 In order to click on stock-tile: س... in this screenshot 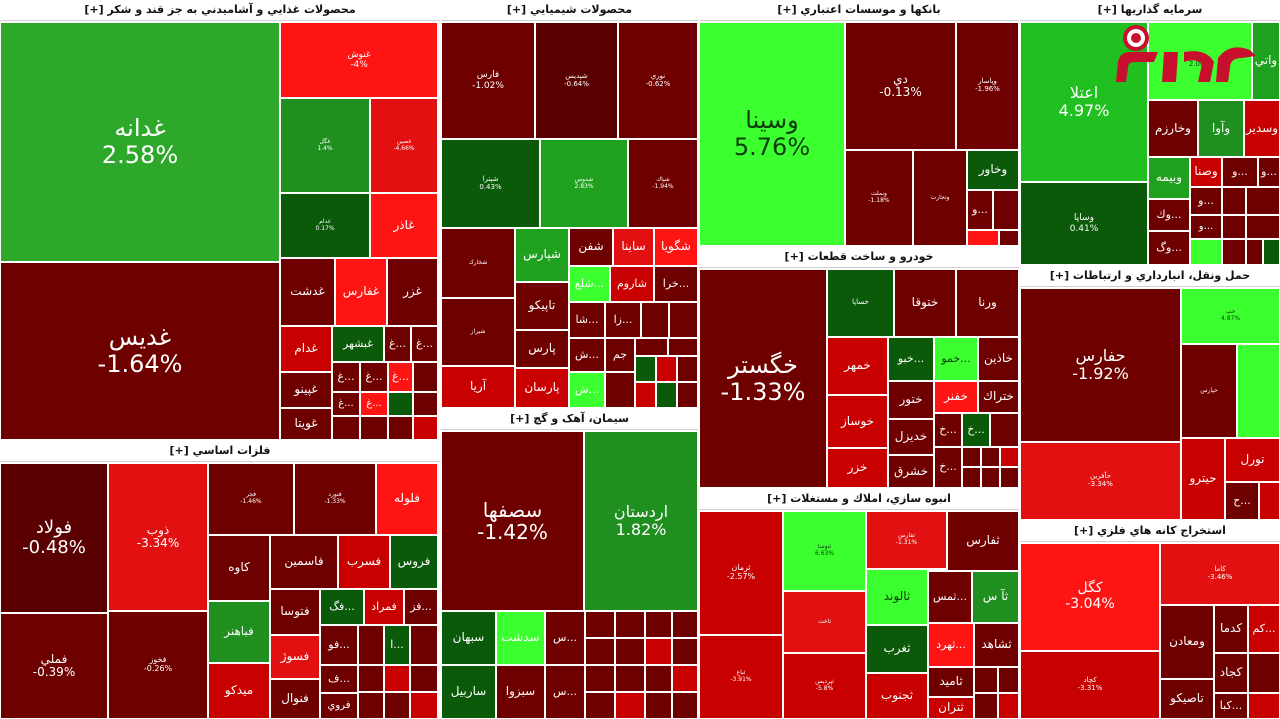, I will do `click(565, 692)`.